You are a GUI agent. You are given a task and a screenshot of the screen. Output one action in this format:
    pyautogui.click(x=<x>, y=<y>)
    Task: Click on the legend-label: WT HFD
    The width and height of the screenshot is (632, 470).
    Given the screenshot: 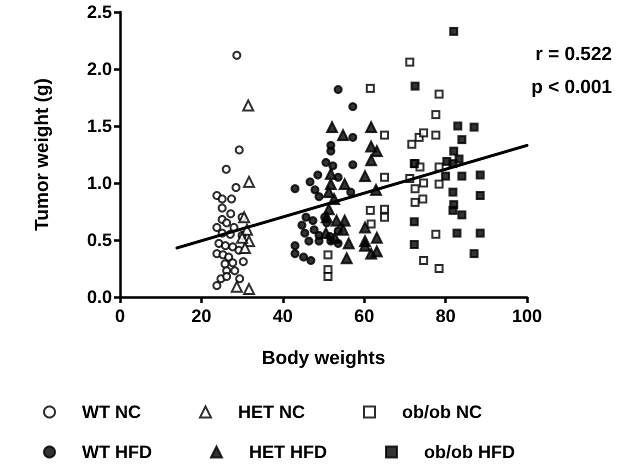 What is the action you would take?
    pyautogui.click(x=117, y=452)
    